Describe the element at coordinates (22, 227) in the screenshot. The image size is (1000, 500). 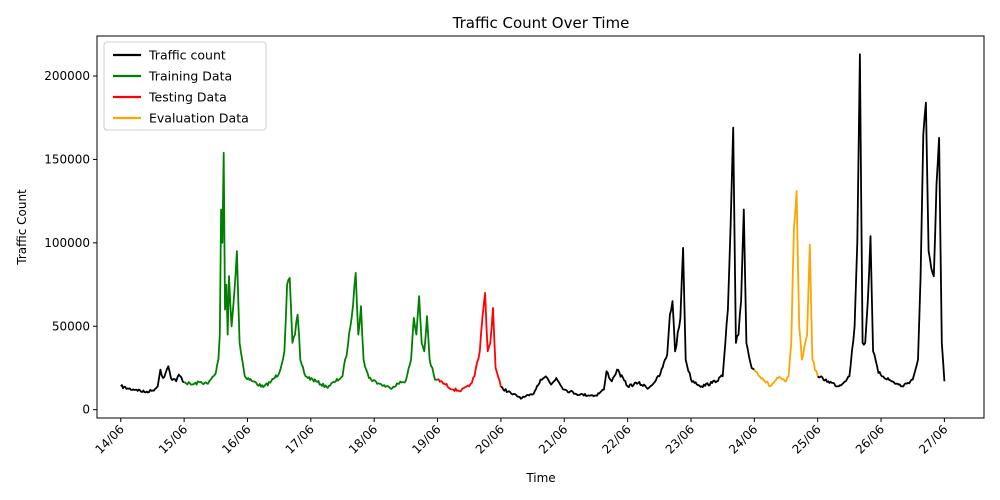
I see `y-axis-title: Traffic Count` at that location.